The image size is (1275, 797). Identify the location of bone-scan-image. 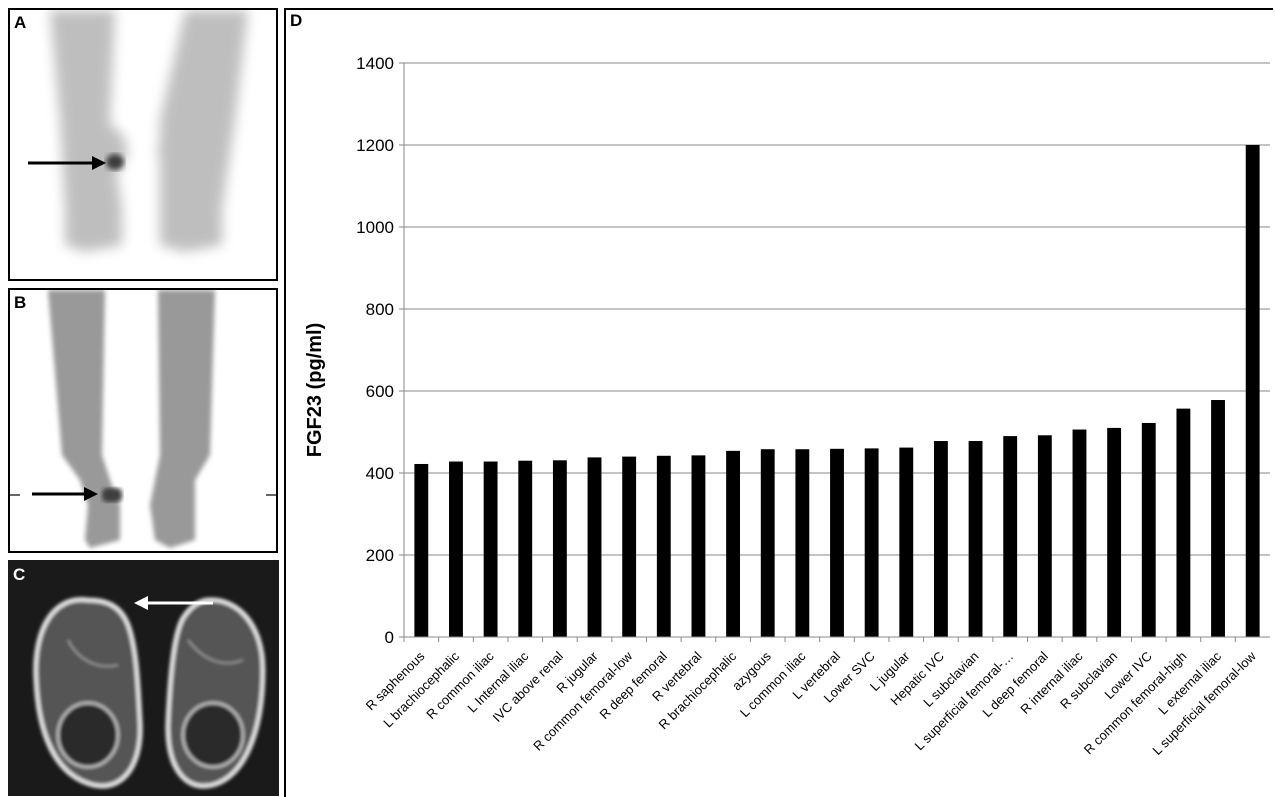
(138, 131).